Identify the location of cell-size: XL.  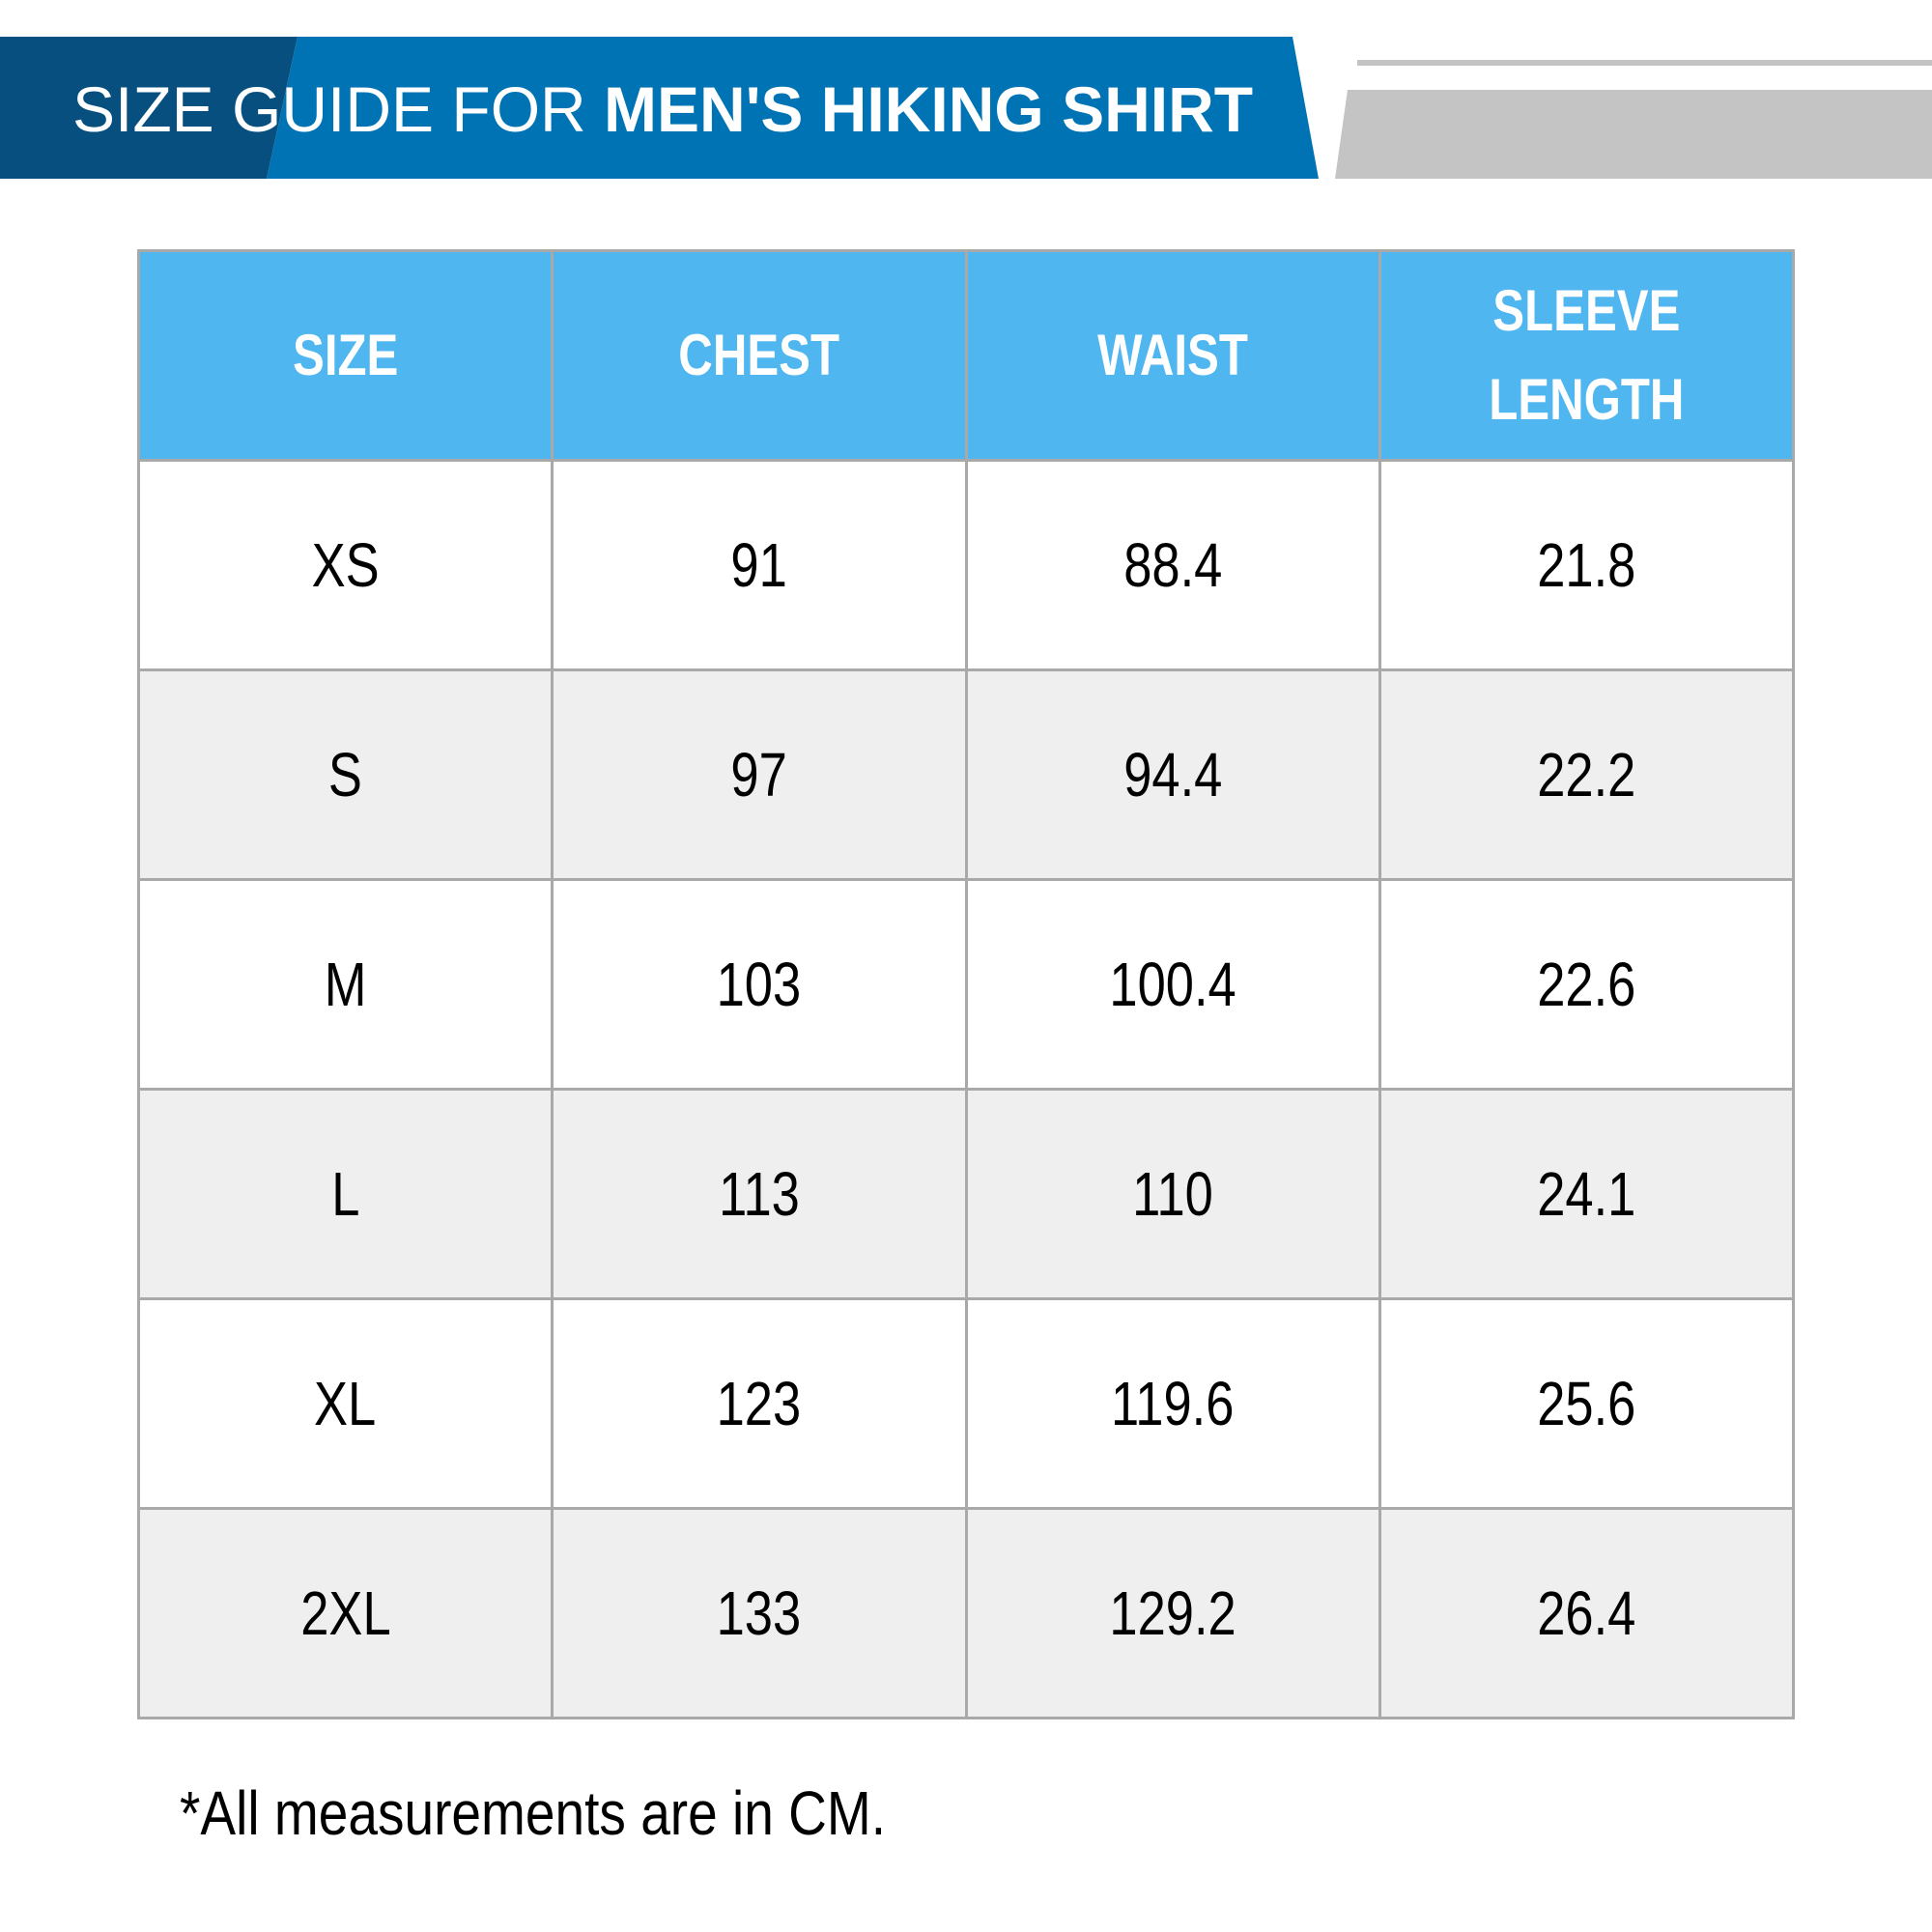
(345, 1403).